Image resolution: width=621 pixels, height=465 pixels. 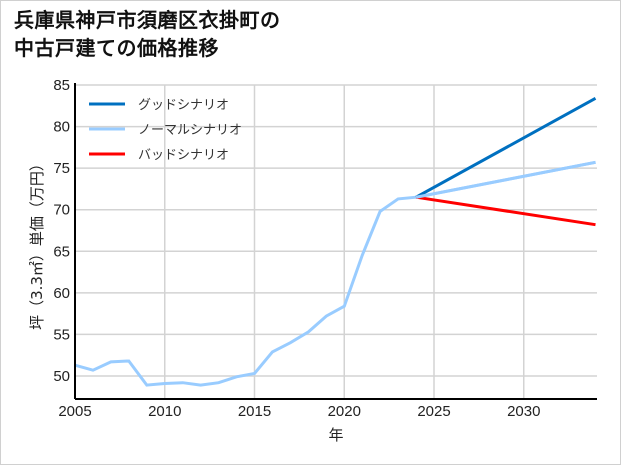 I want to click on x-tick-label: 2030, so click(x=523, y=411).